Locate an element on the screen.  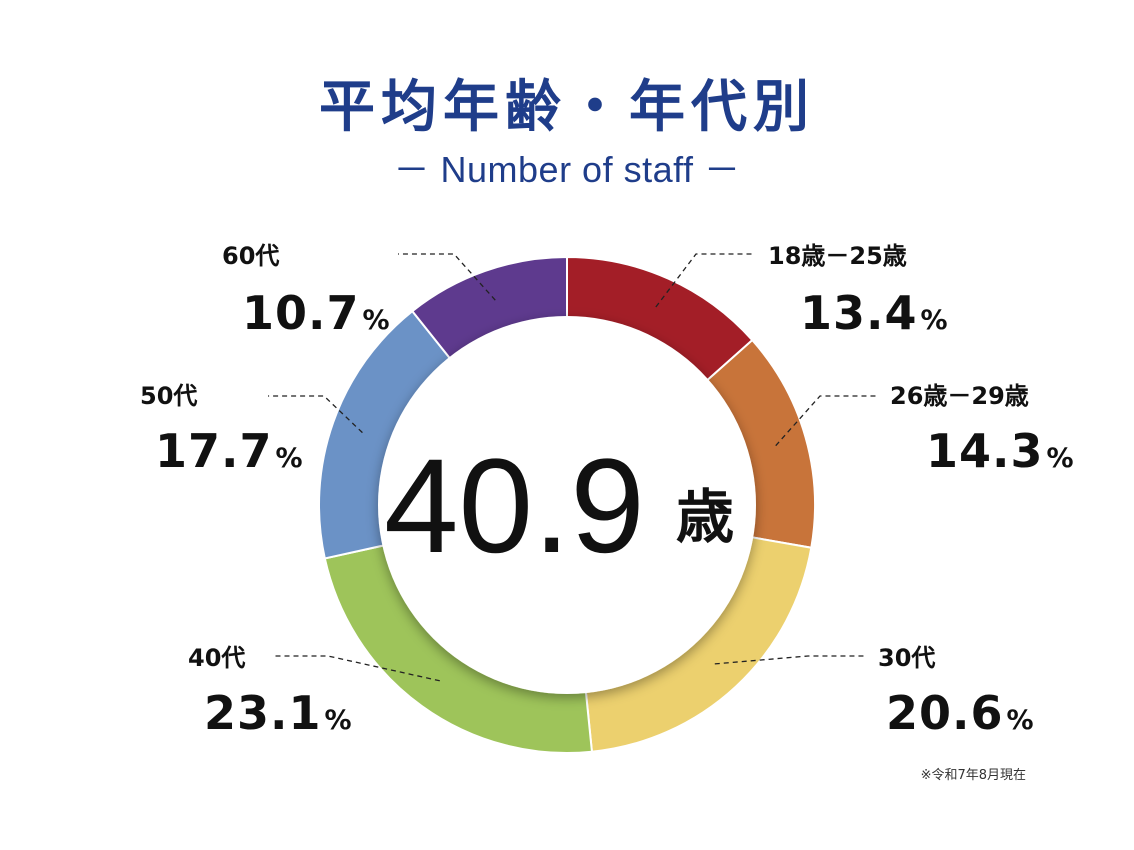
percent-value: 23.1 is located at coordinates (263, 713).